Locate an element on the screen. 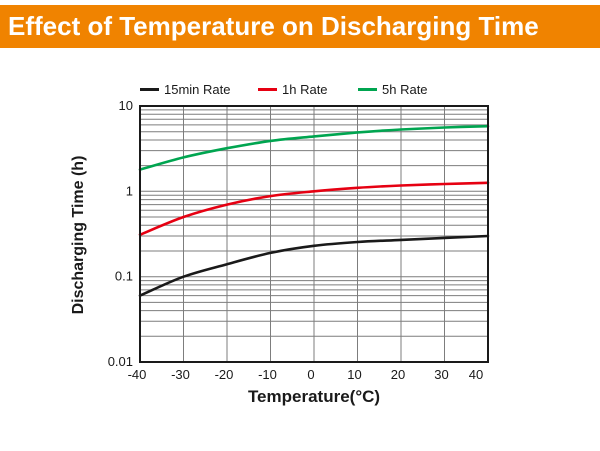  series-line-5h-rate is located at coordinates (314, 147).